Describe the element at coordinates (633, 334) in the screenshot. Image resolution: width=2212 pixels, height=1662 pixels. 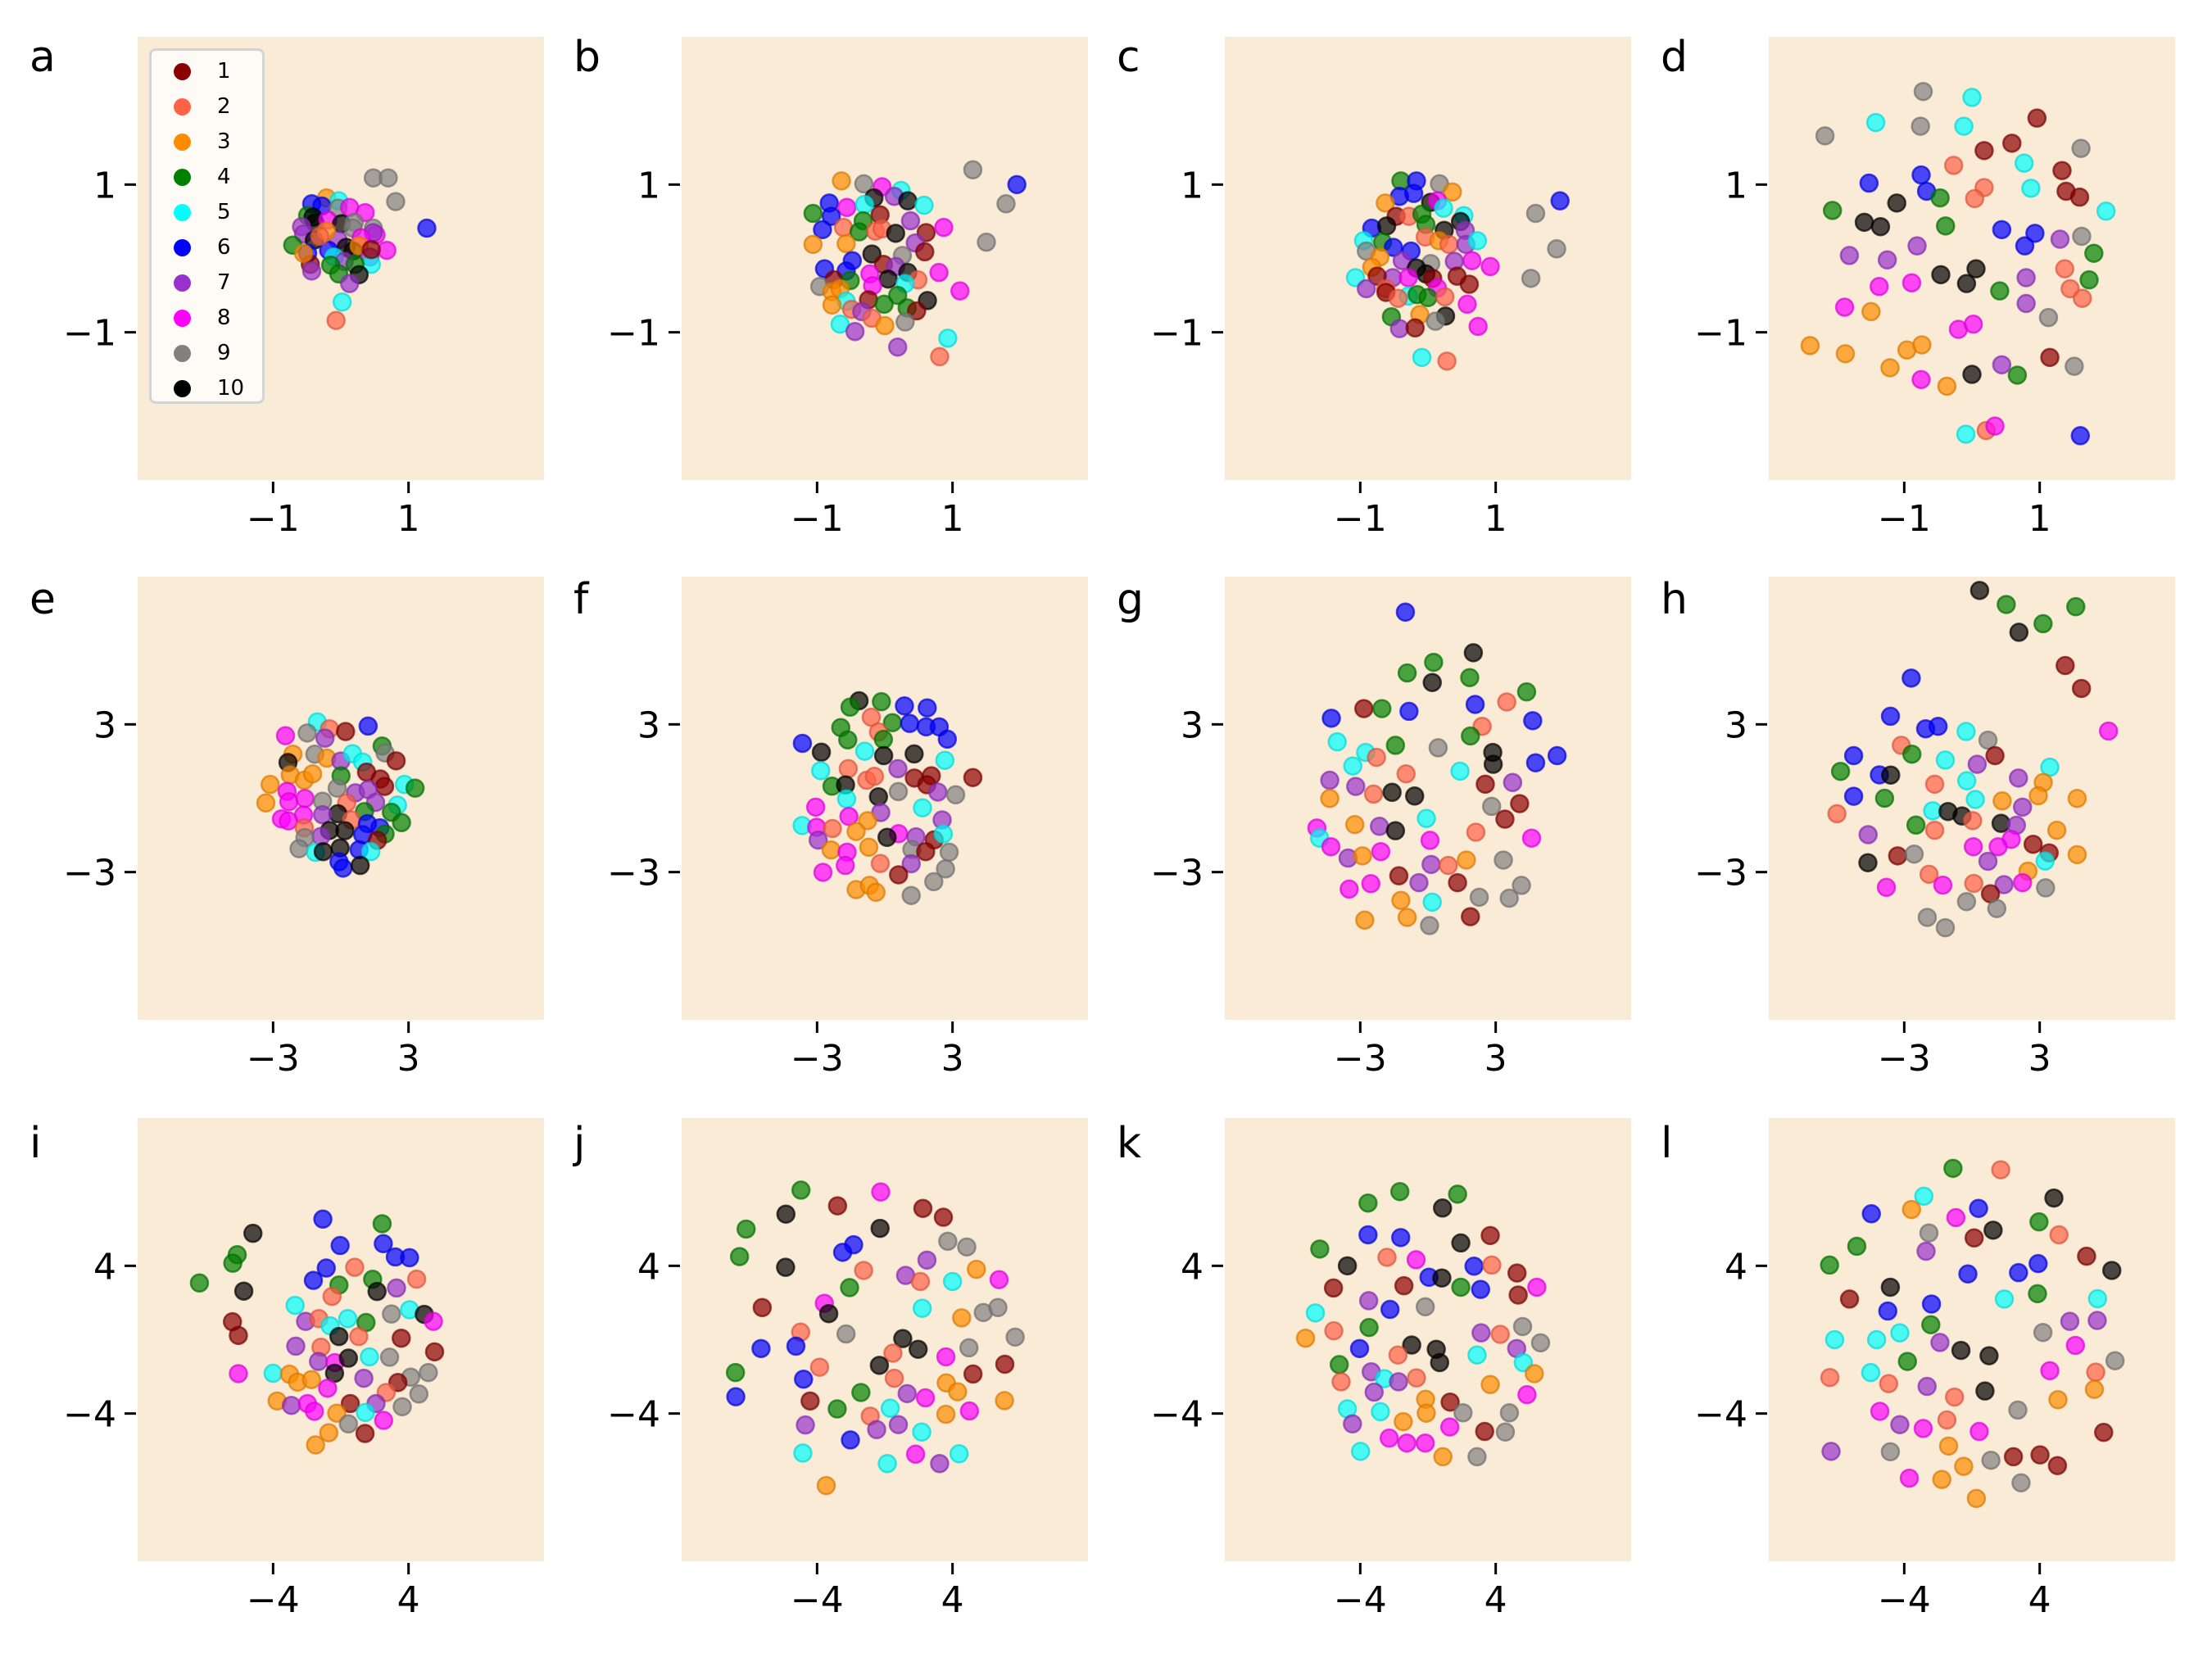
I see `y-tick-label: −1` at that location.